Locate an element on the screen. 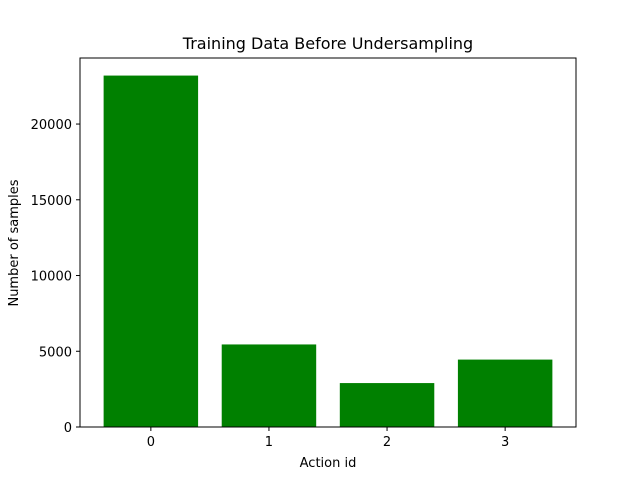 This screenshot has height=480, width=640. x-tick-label-2: 2 is located at coordinates (387, 442).